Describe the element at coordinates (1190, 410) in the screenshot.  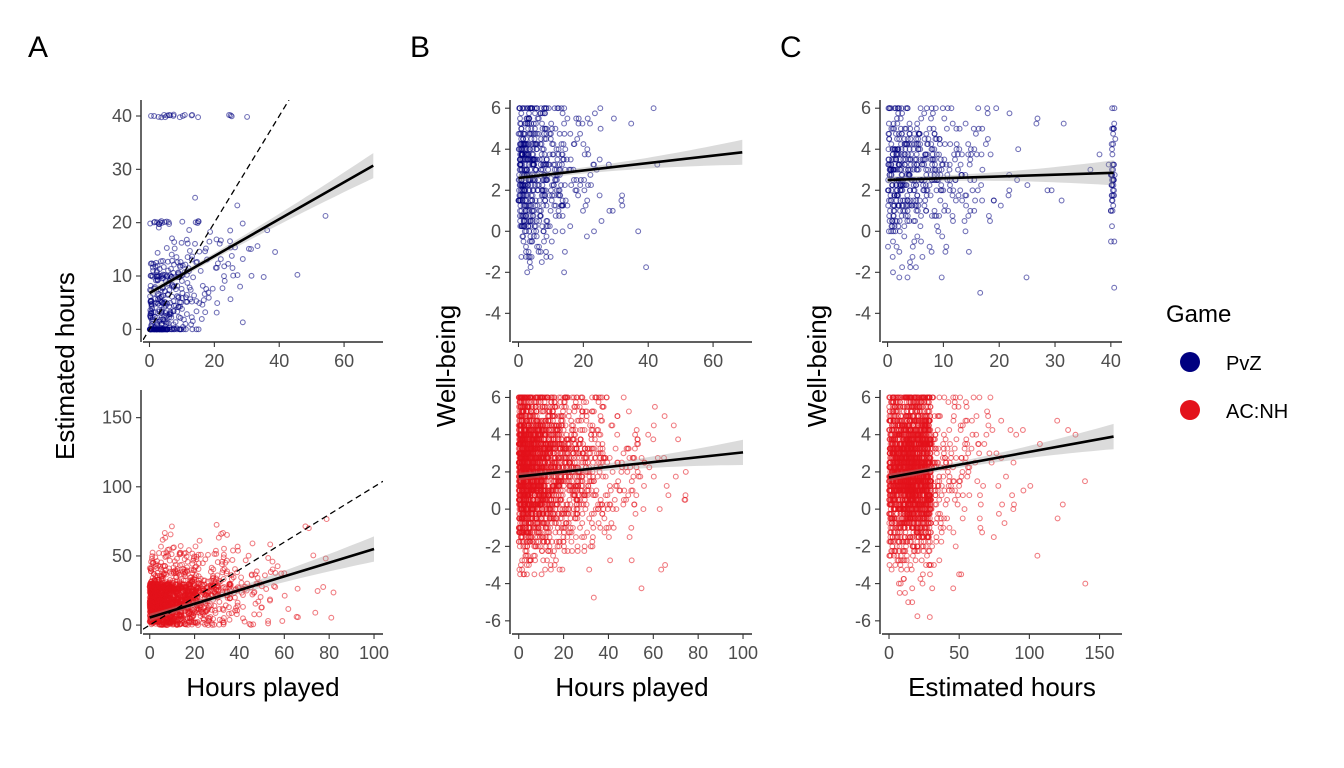
I see `legend-swatch-acnh` at that location.